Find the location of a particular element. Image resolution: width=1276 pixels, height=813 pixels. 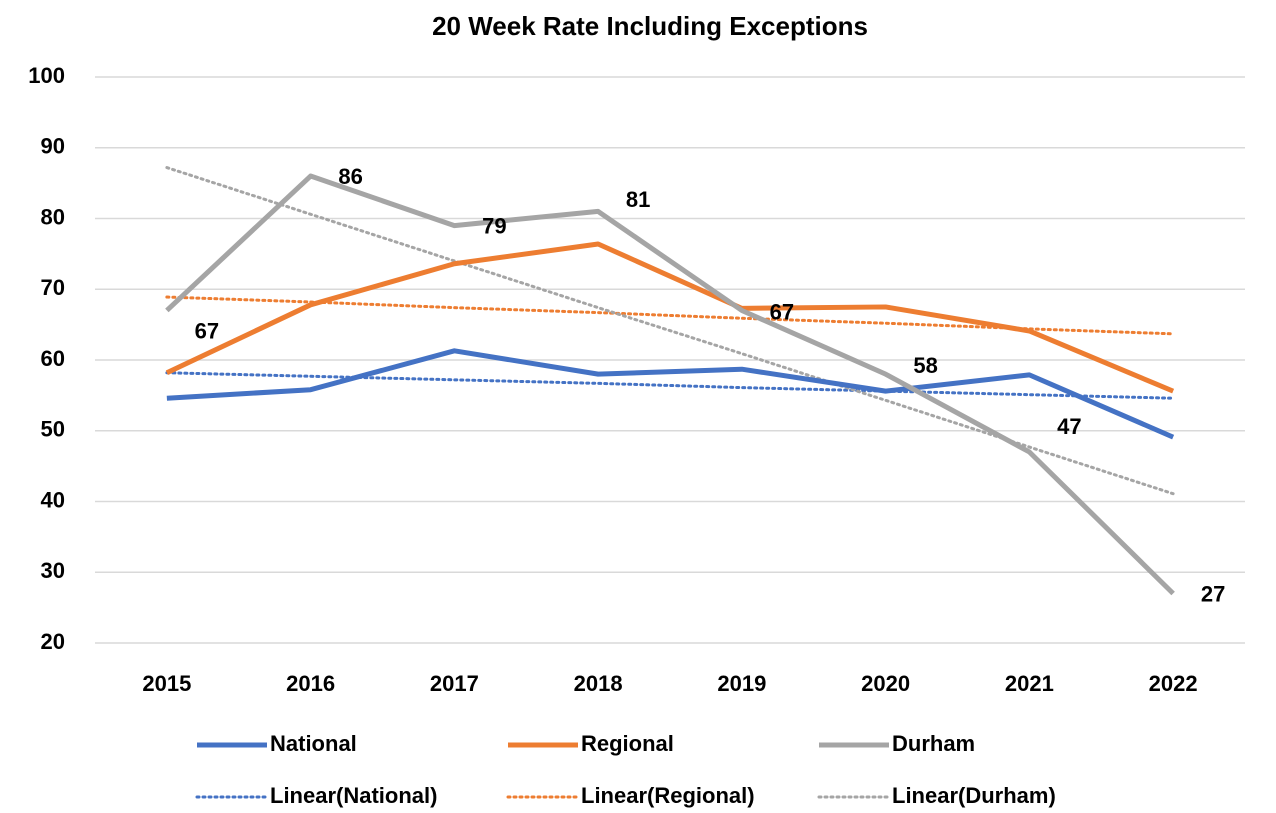

y-tick-label: 20 is located at coordinates (53, 641).